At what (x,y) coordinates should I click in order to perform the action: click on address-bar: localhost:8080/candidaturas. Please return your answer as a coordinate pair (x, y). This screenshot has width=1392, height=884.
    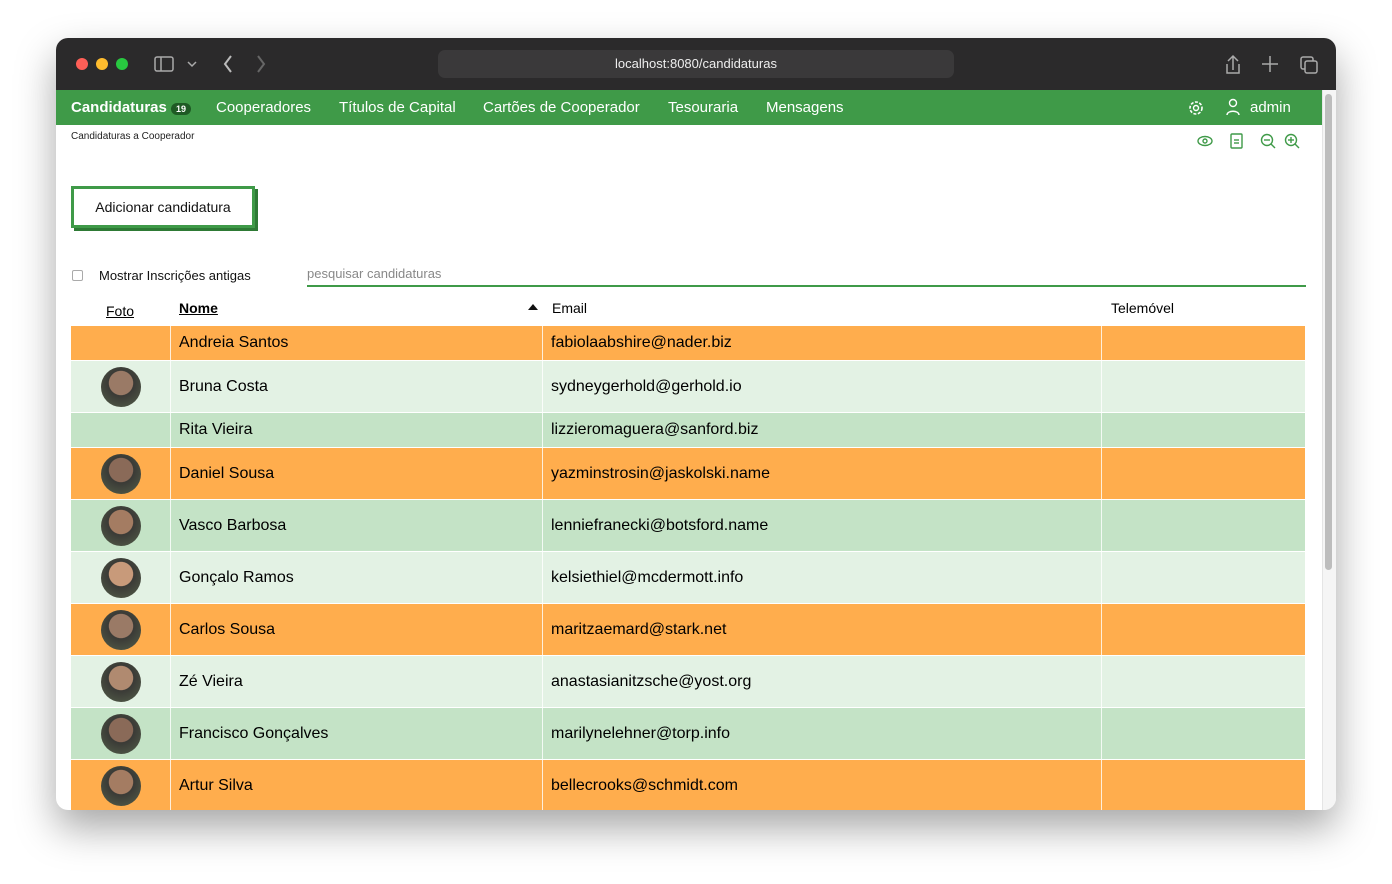
    Looking at the image, I should click on (696, 64).